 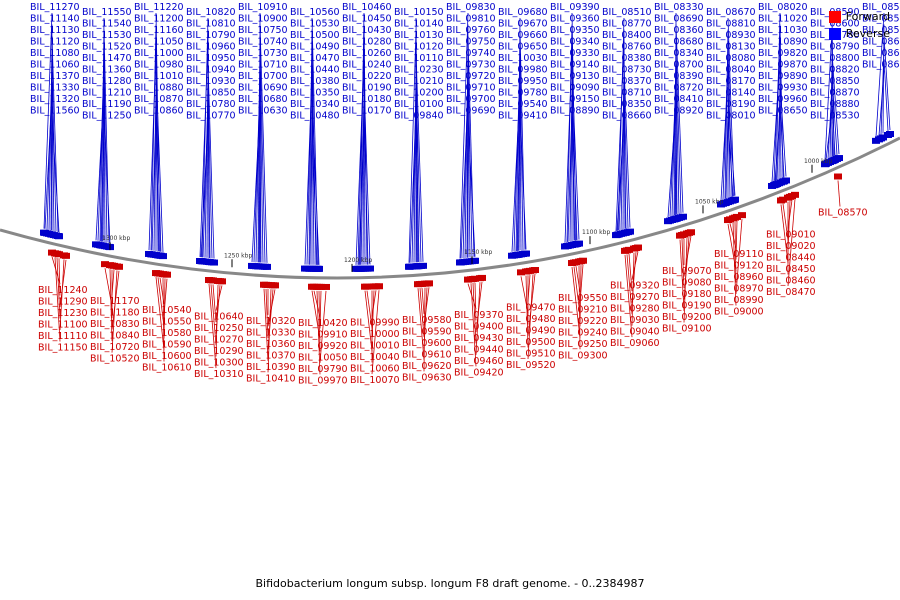 I want to click on forward-gene-label: BIL_09370, so click(x=479, y=315).